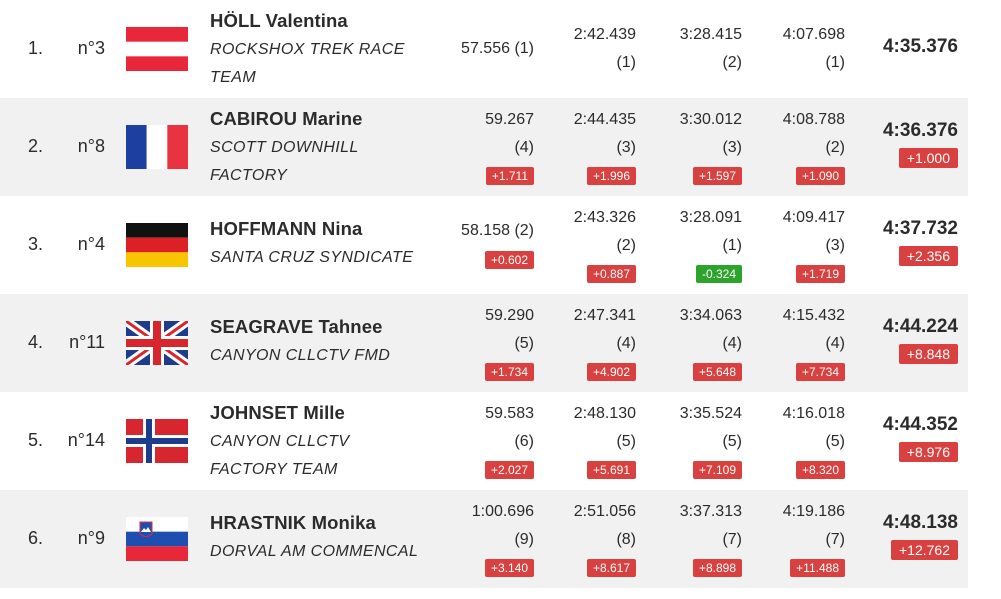 The image size is (1001, 599). I want to click on final-time-cell: 4:48.138 +12.762, so click(920, 536).